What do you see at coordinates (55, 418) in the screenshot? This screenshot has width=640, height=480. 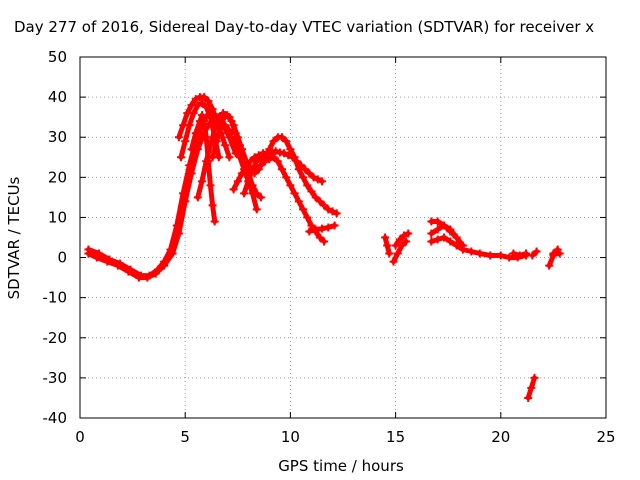 I see `y-tick-label: -40` at bounding box center [55, 418].